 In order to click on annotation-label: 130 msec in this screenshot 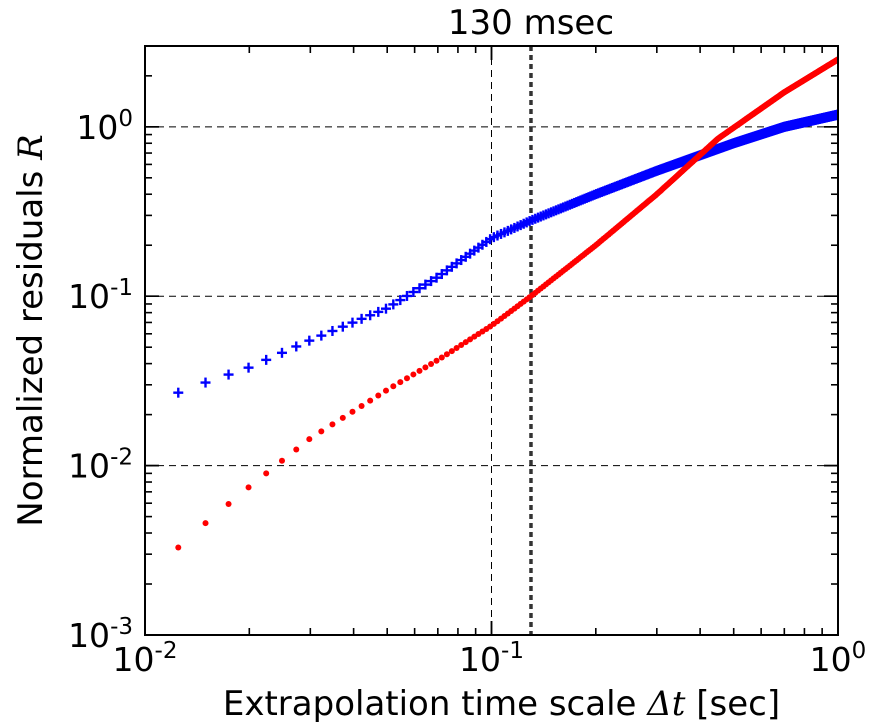, I will do `click(531, 23)`.